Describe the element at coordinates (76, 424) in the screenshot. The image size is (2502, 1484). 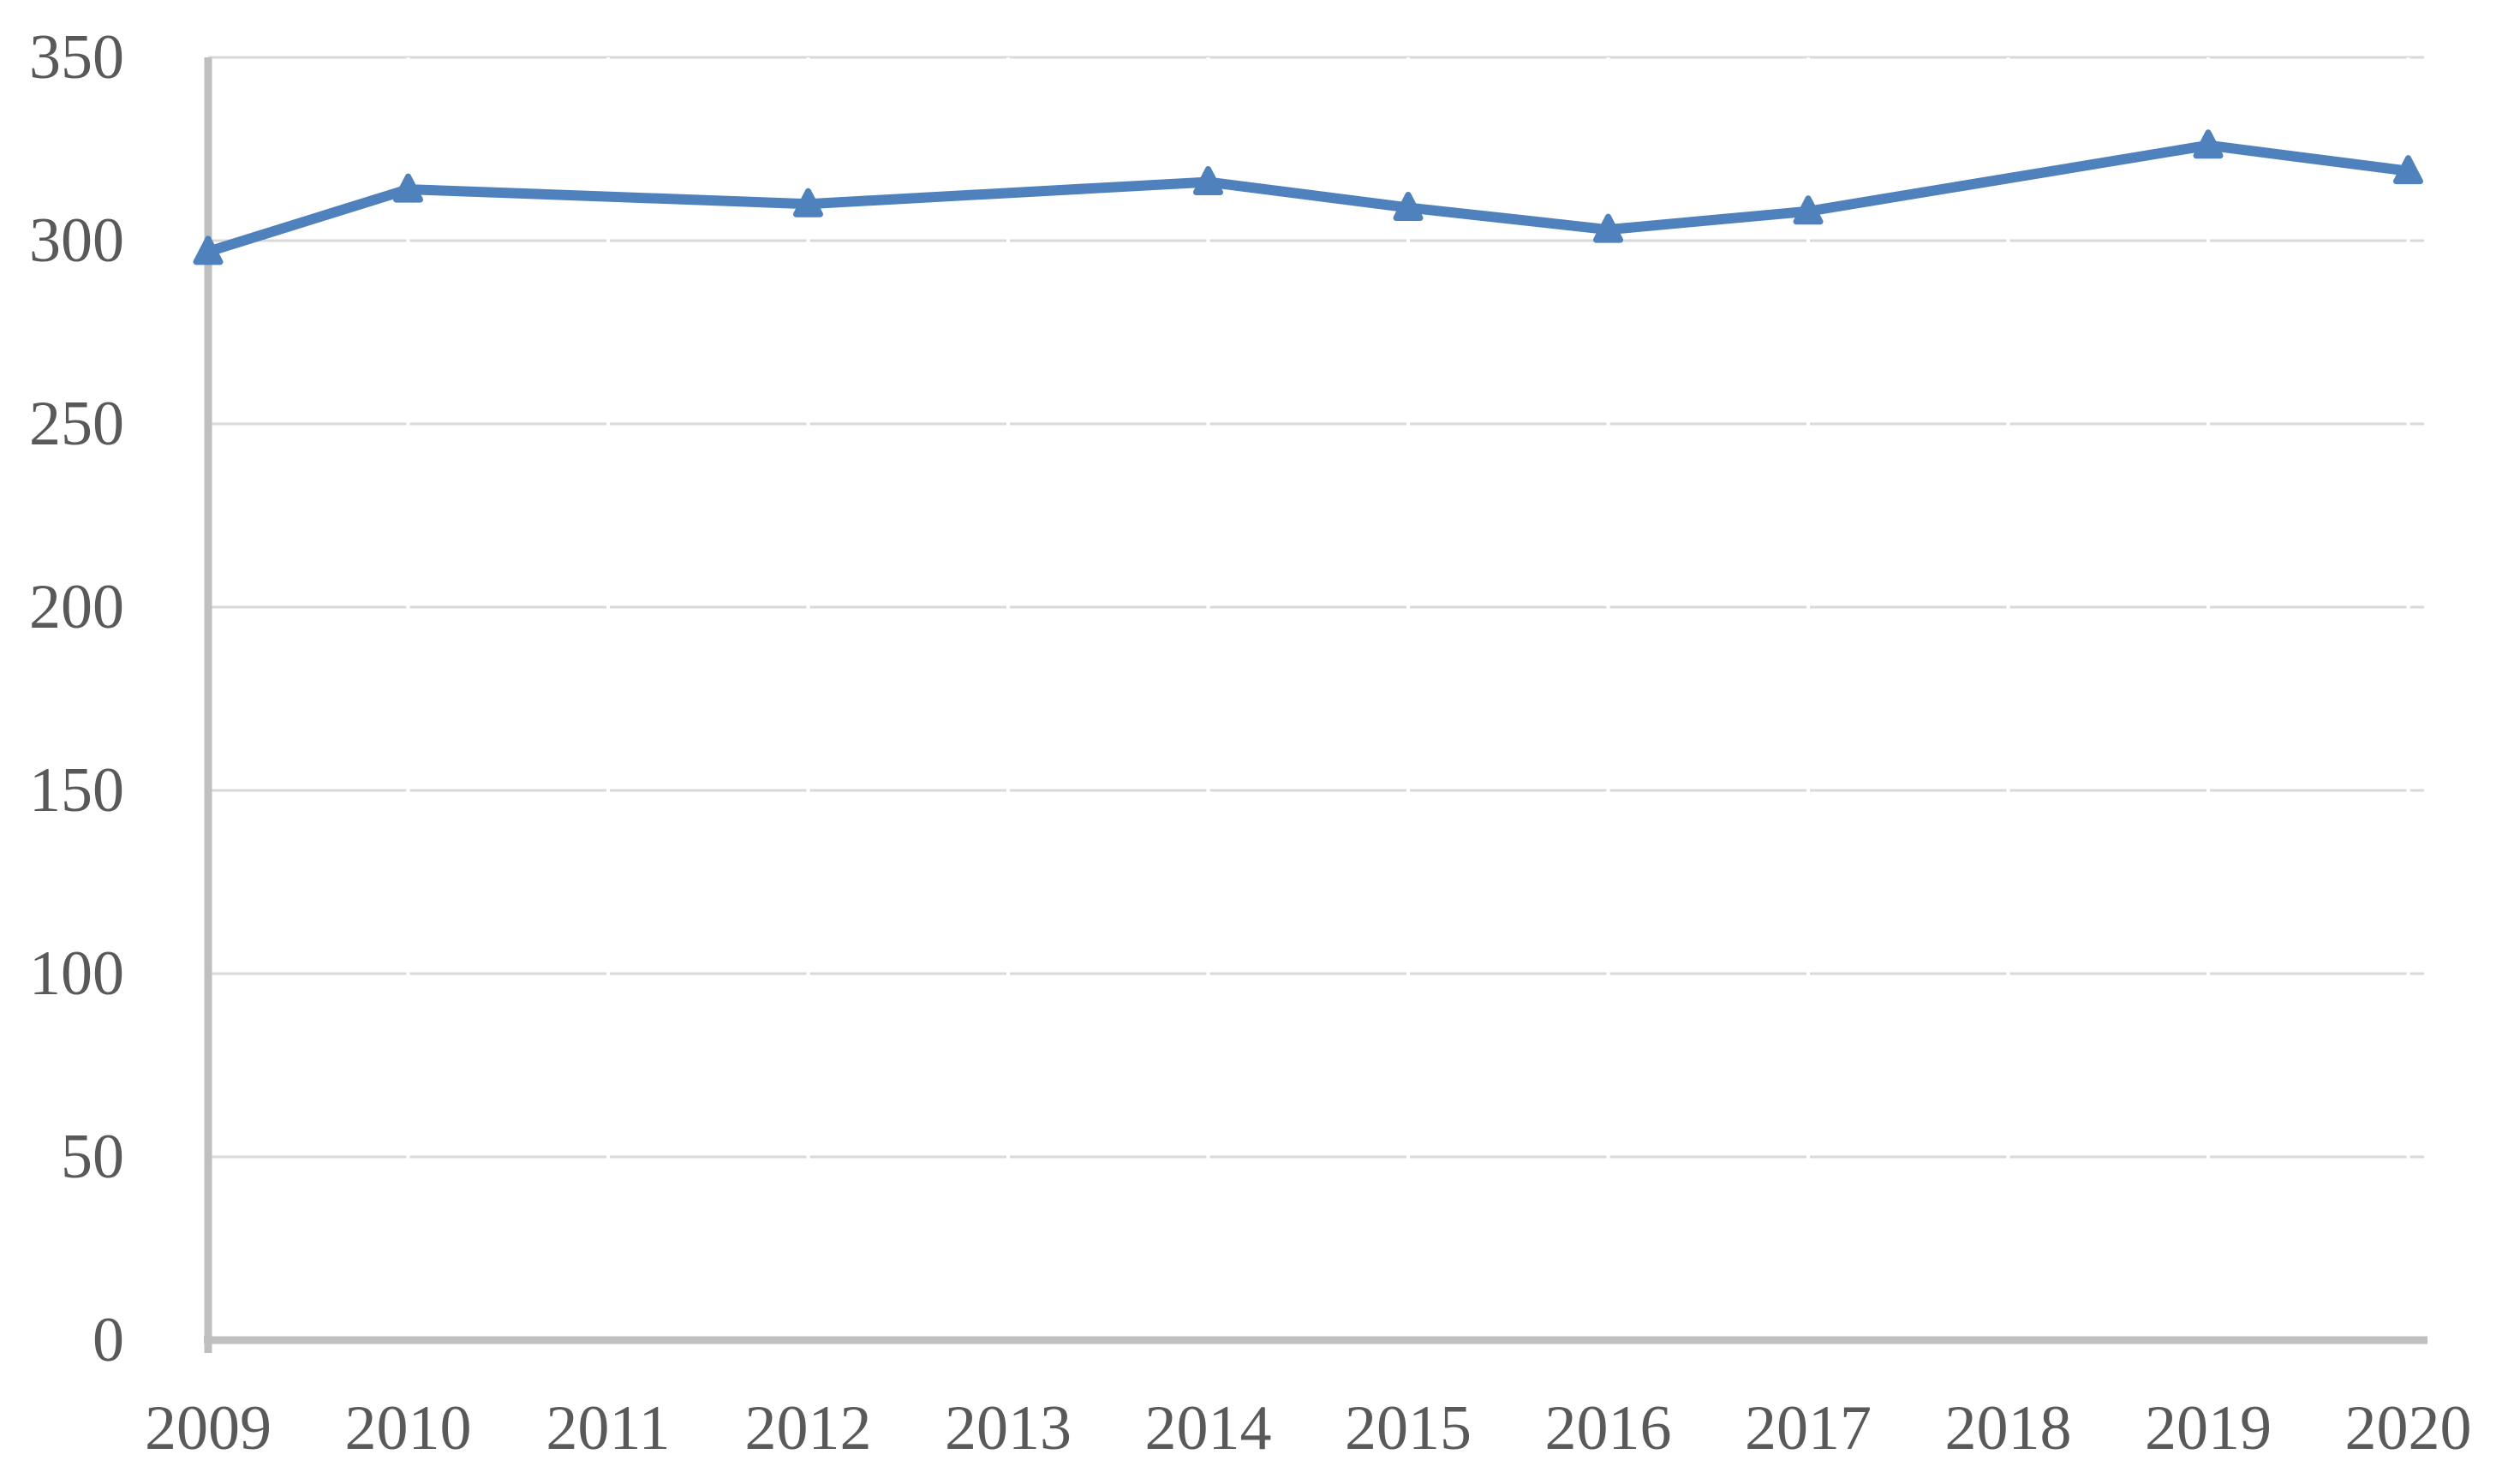
I see `y-axis-tick-label: 250` at that location.